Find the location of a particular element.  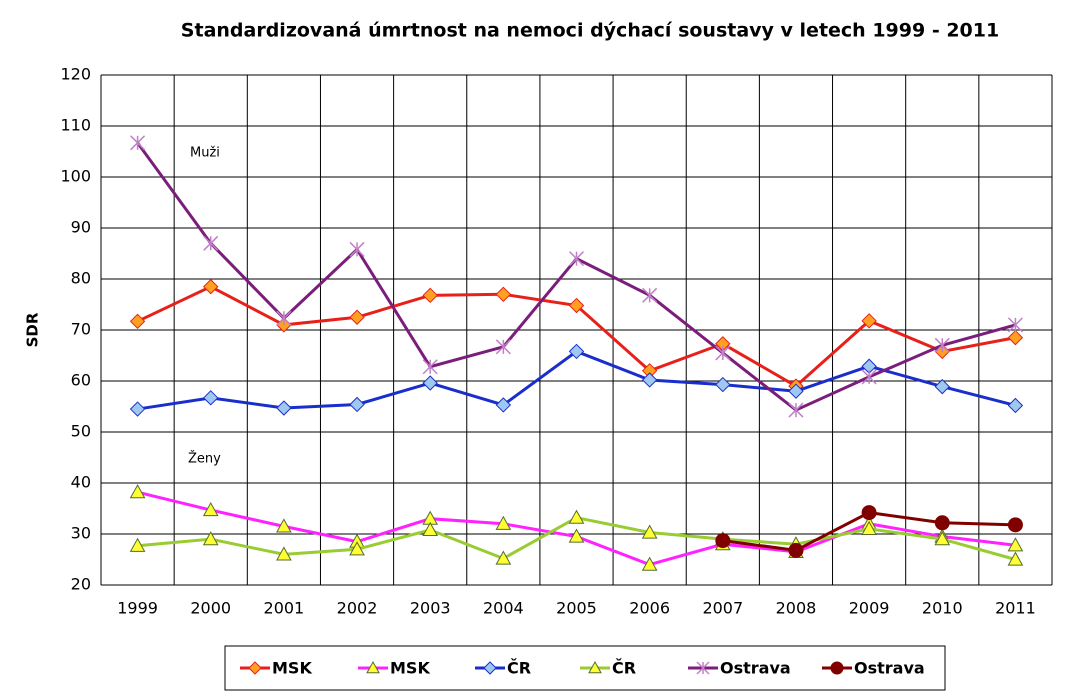

annotation: Ženy is located at coordinates (204, 459).